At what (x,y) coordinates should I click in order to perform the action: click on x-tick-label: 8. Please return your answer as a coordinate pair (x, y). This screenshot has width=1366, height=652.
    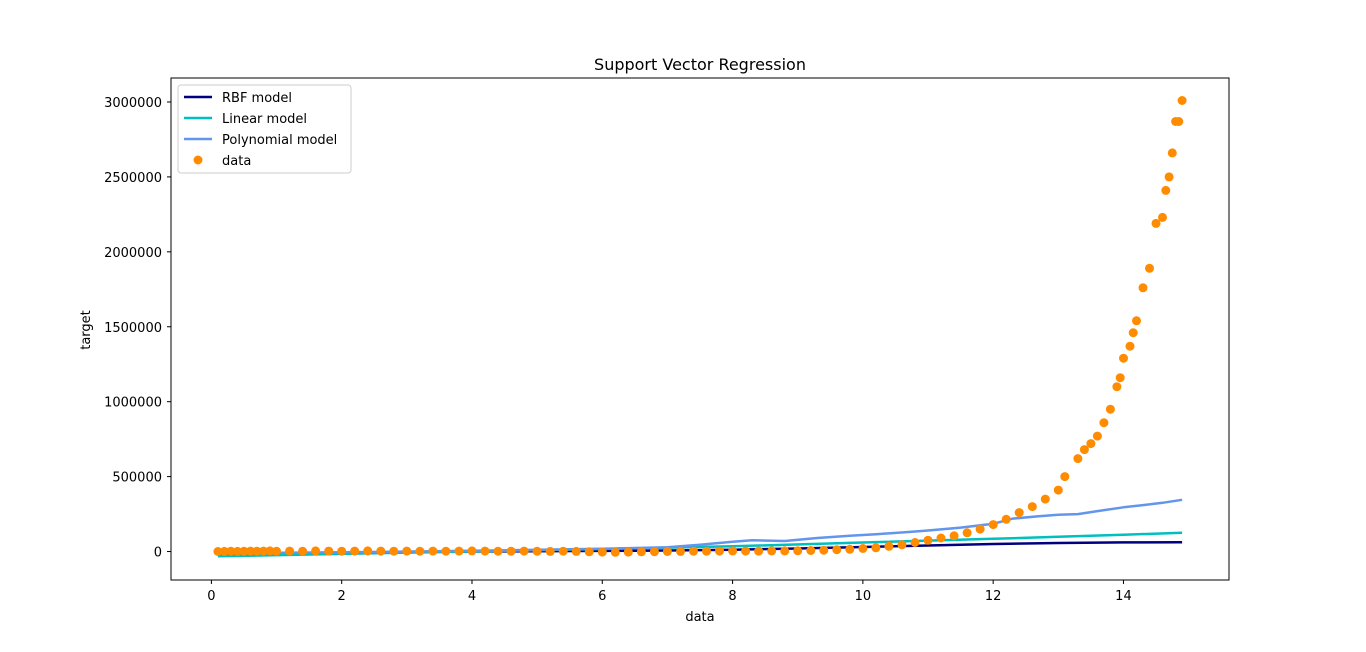
    Looking at the image, I should click on (732, 596).